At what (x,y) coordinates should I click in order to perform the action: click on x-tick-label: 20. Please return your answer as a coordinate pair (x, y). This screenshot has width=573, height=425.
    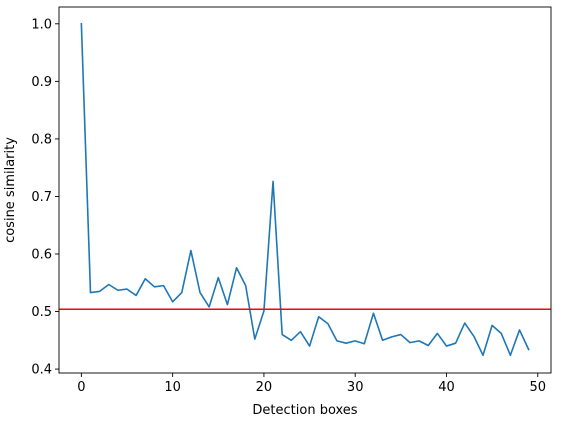
    Looking at the image, I should click on (264, 387).